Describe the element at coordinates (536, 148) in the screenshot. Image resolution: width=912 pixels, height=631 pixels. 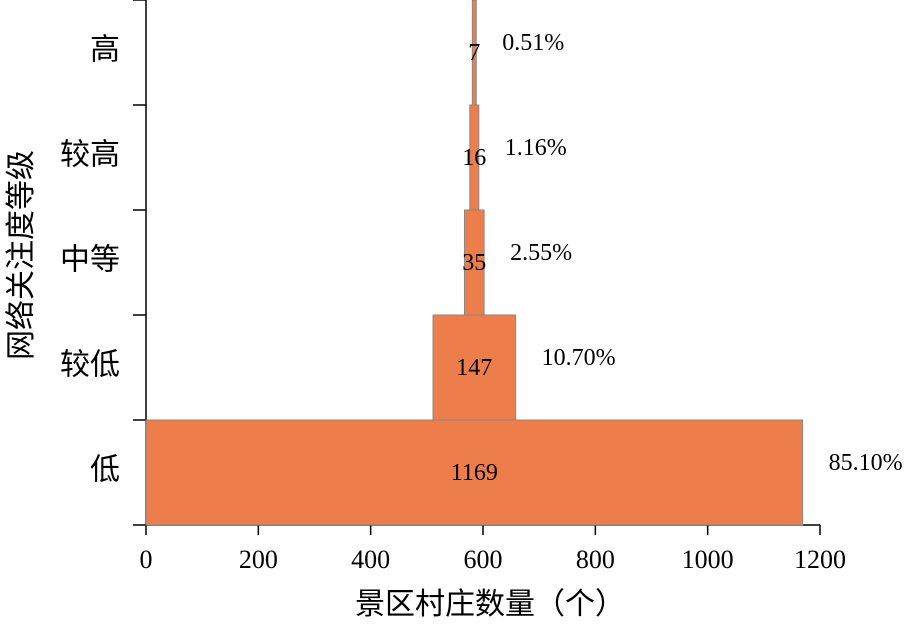
I see `percent-label: 1.16%` at that location.